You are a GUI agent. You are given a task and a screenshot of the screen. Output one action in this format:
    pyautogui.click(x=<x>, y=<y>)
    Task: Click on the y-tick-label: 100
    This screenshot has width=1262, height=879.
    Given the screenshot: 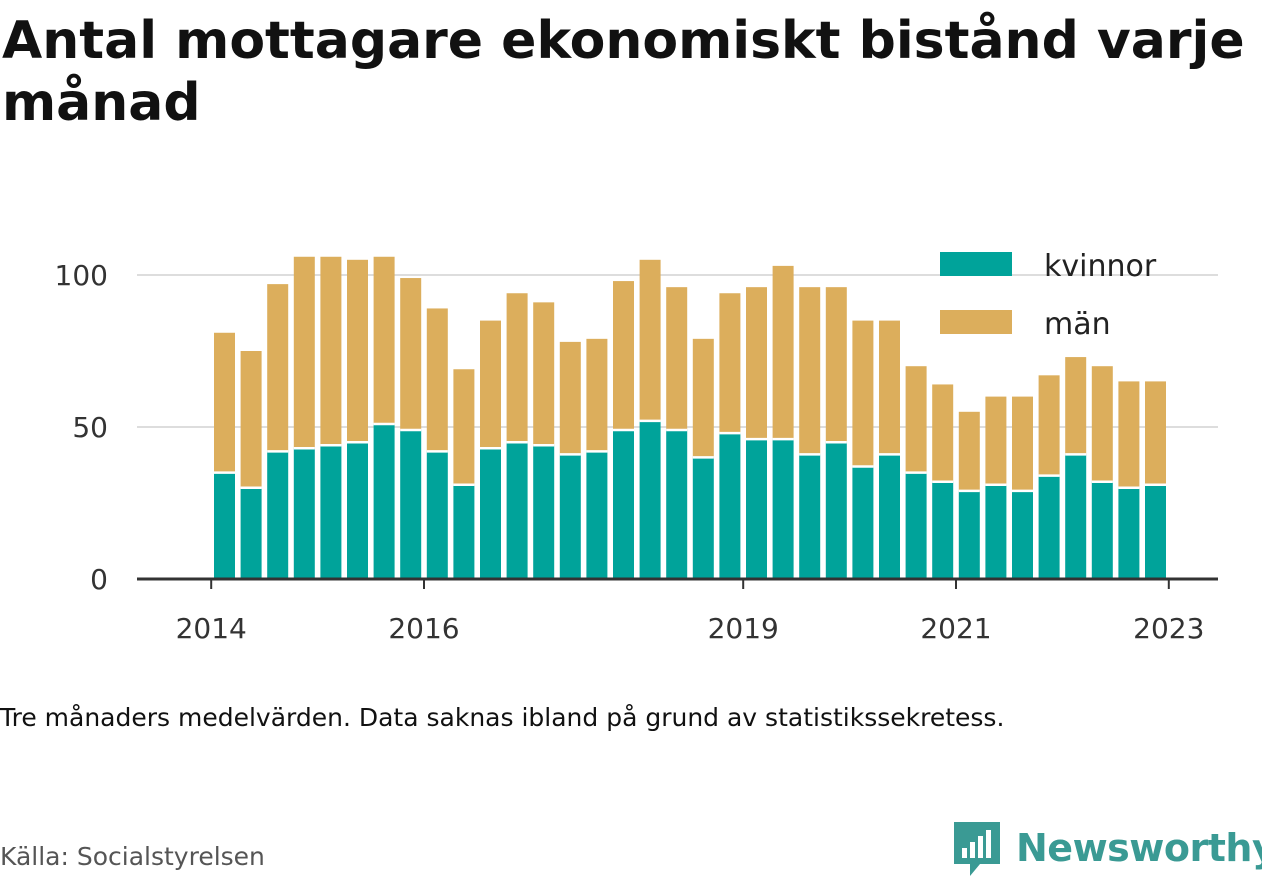 What is the action you would take?
    pyautogui.click(x=81, y=275)
    